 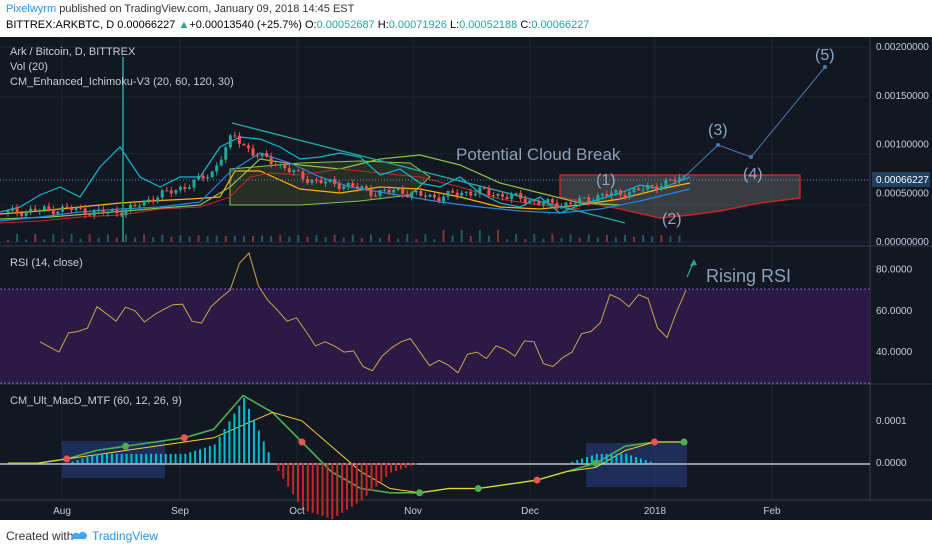 What do you see at coordinates (902, 96) in the screenshot?
I see `price-axis-tick: 0.00150000` at bounding box center [902, 96].